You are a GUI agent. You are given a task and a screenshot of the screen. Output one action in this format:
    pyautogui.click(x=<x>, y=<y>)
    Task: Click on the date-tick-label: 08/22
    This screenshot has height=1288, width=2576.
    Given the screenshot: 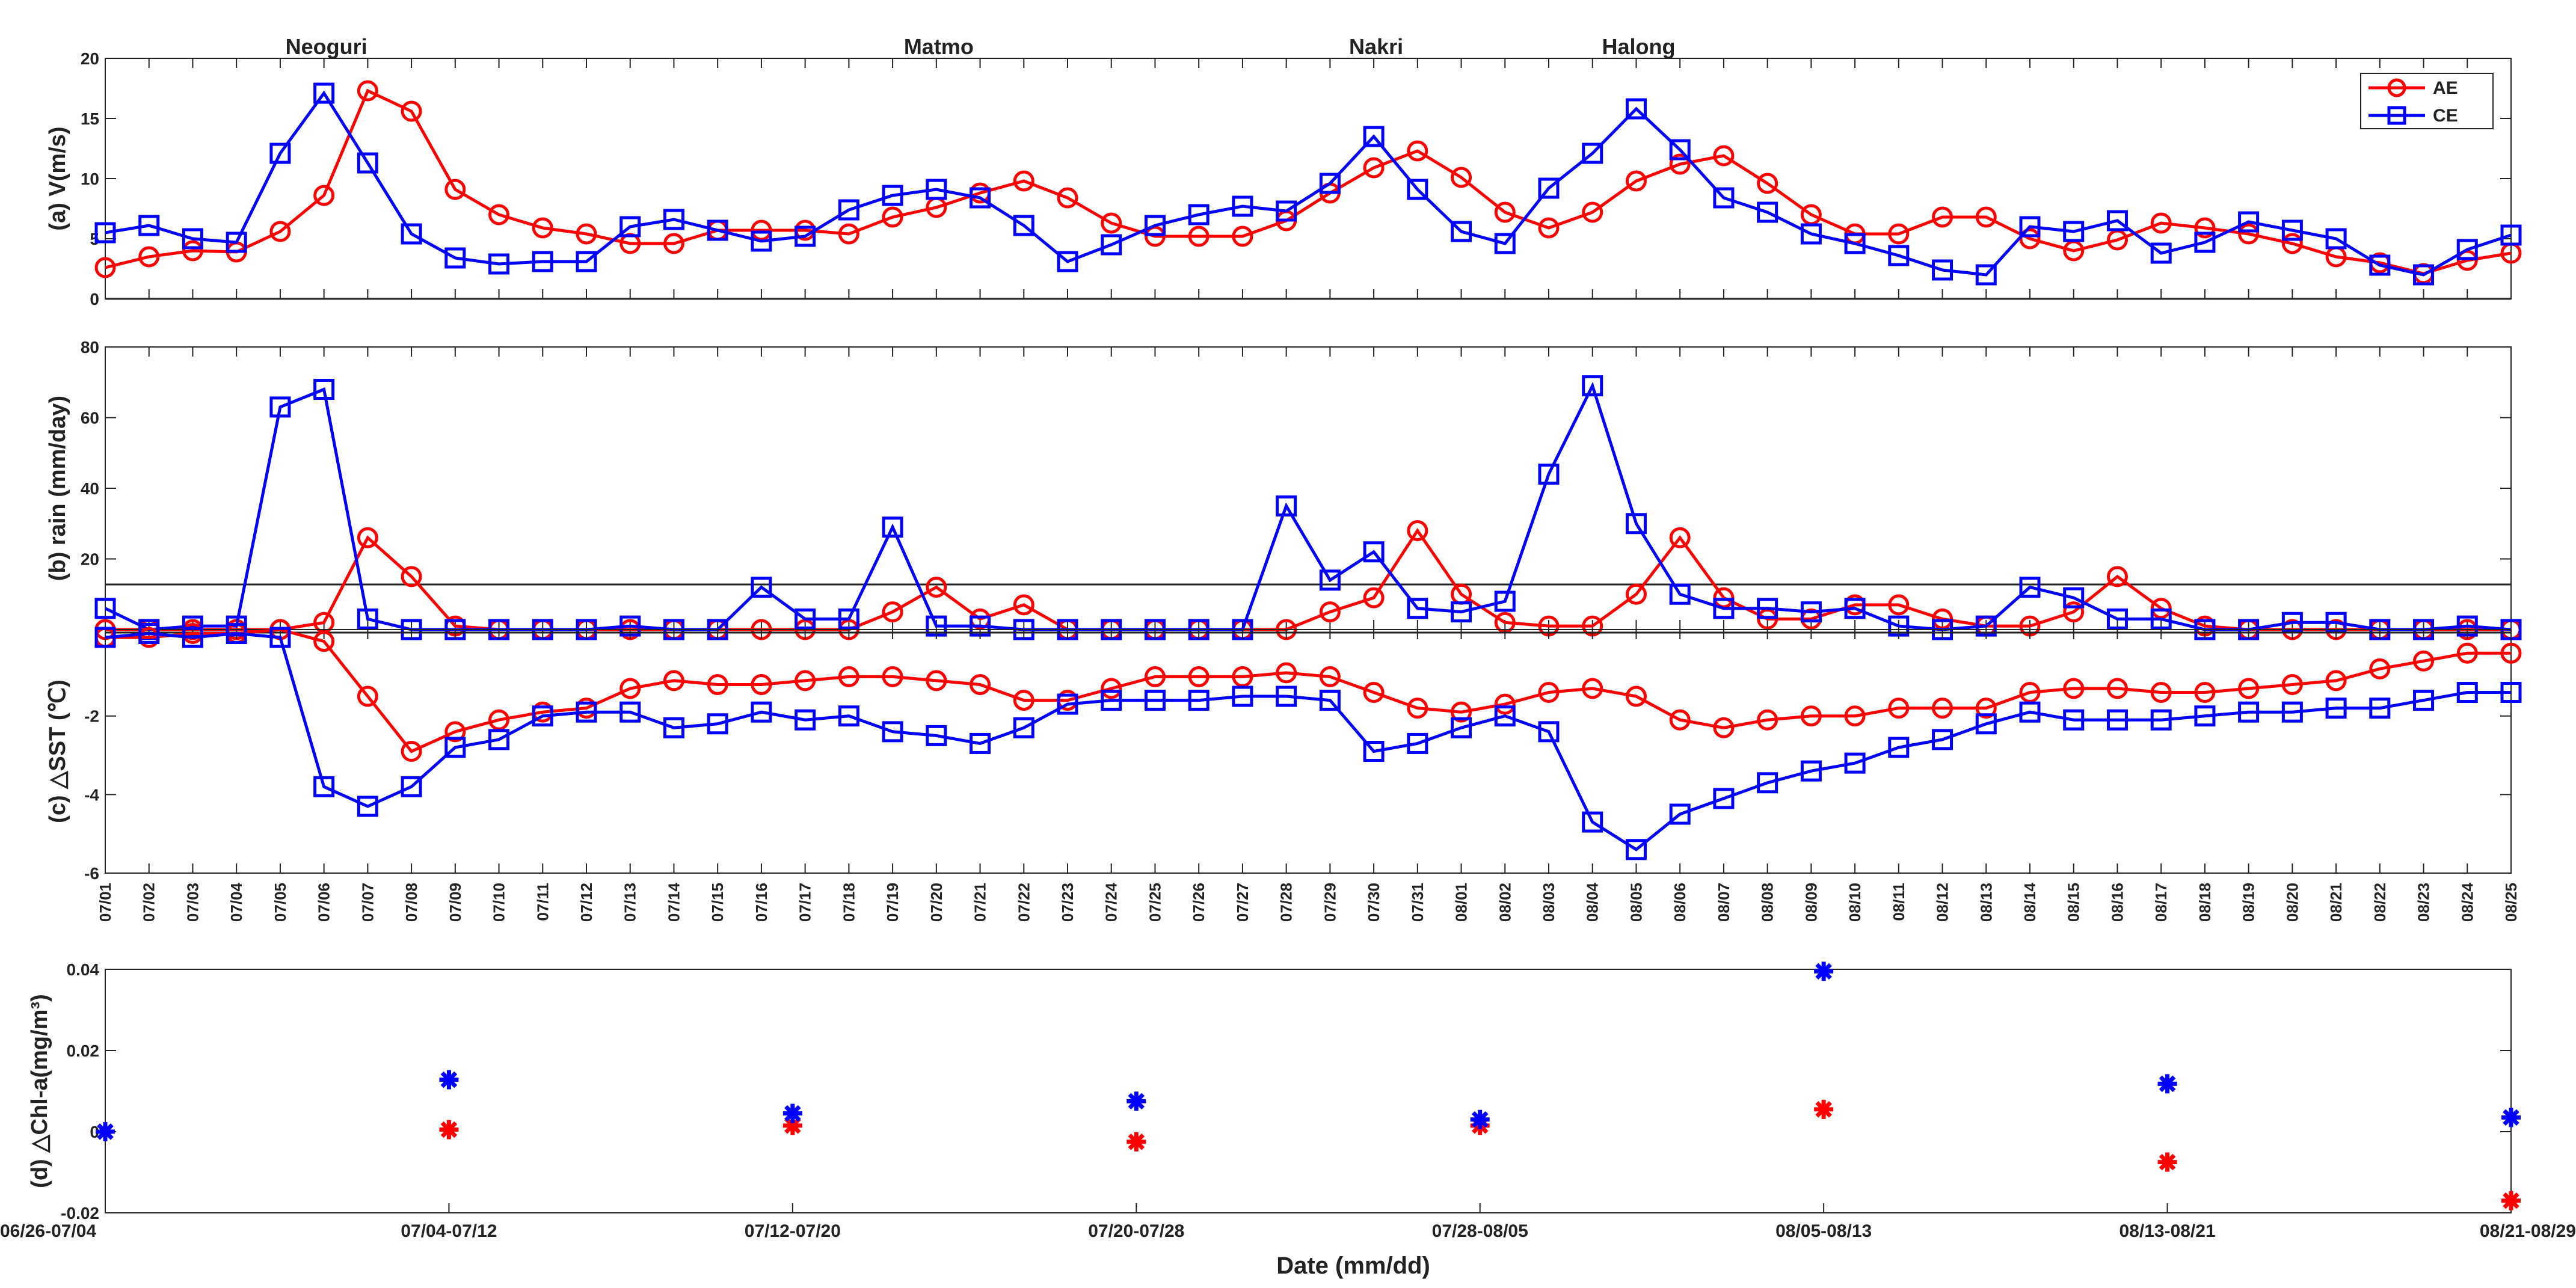 What is the action you would take?
    pyautogui.click(x=2380, y=902)
    